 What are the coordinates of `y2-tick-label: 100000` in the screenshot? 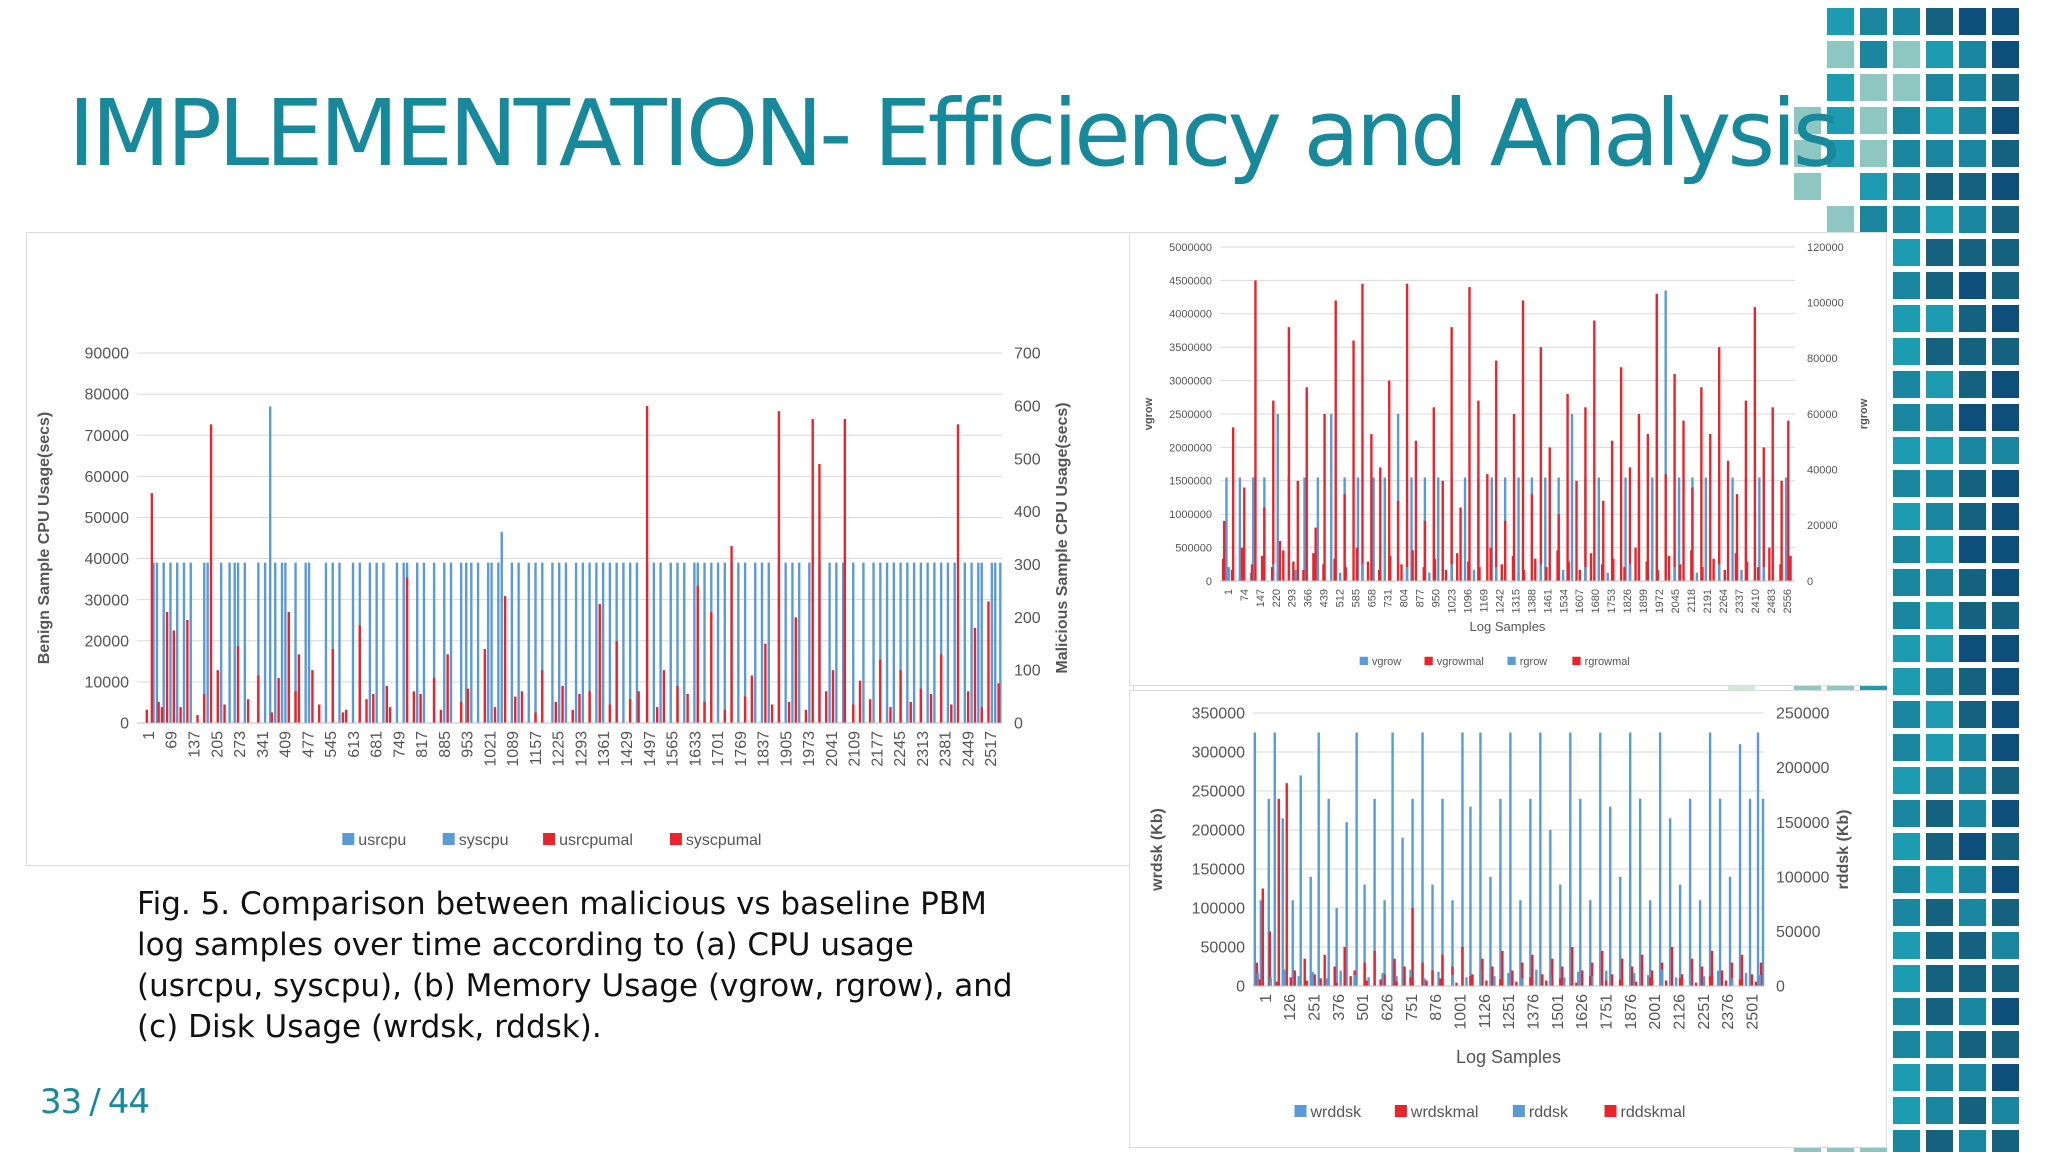 It's located at (1825, 304).